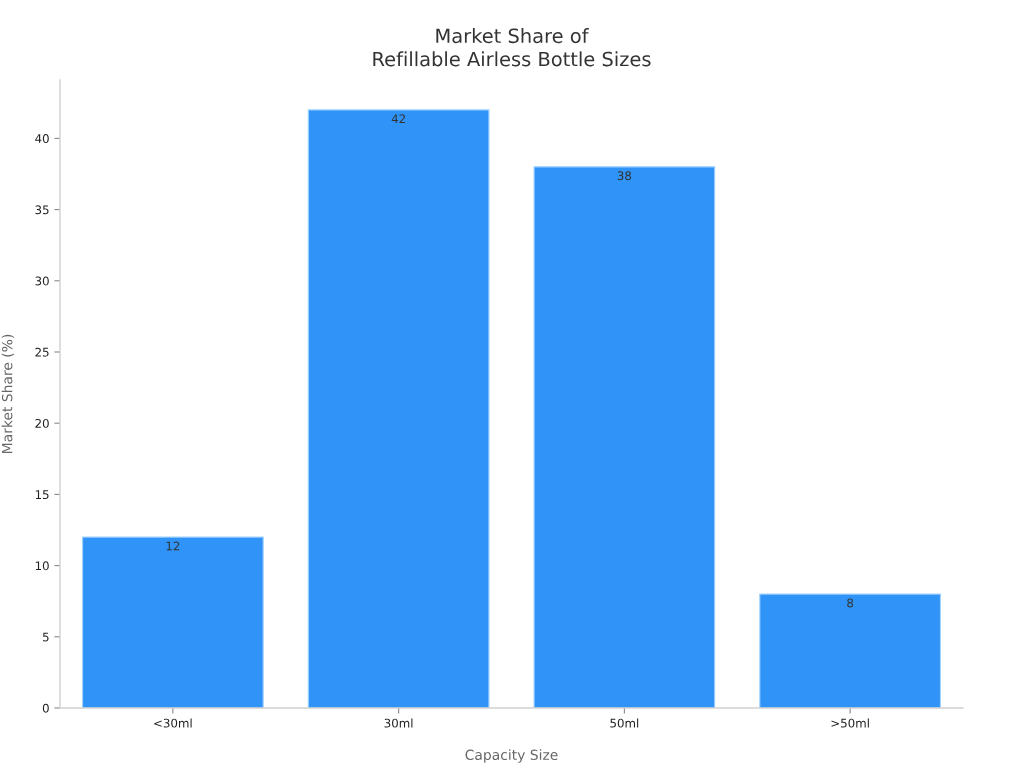 The width and height of the screenshot is (1024, 768). What do you see at coordinates (512, 47) in the screenshot?
I see `chart-title: Market Share of Refillable Airless Bottle Sizes` at bounding box center [512, 47].